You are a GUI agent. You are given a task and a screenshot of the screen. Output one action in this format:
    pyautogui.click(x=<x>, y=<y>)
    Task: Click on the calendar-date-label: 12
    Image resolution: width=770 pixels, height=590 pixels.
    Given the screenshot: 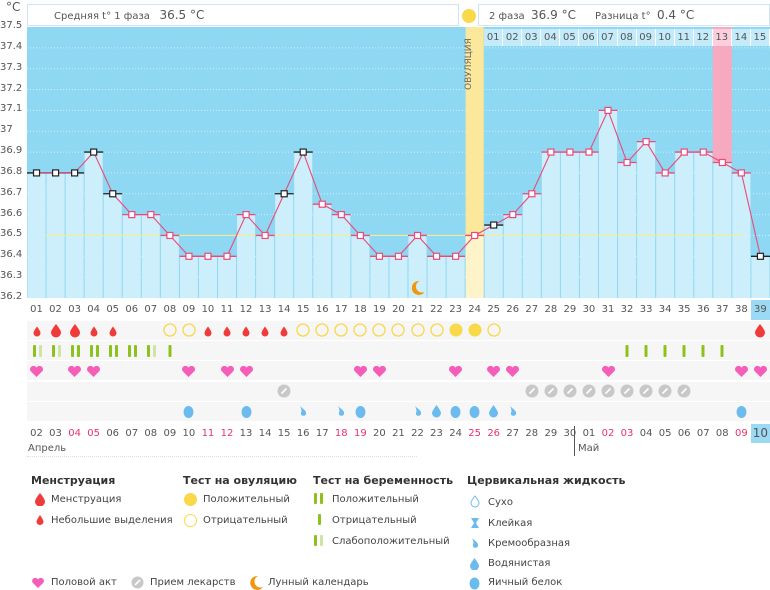 What is the action you would take?
    pyautogui.click(x=227, y=433)
    